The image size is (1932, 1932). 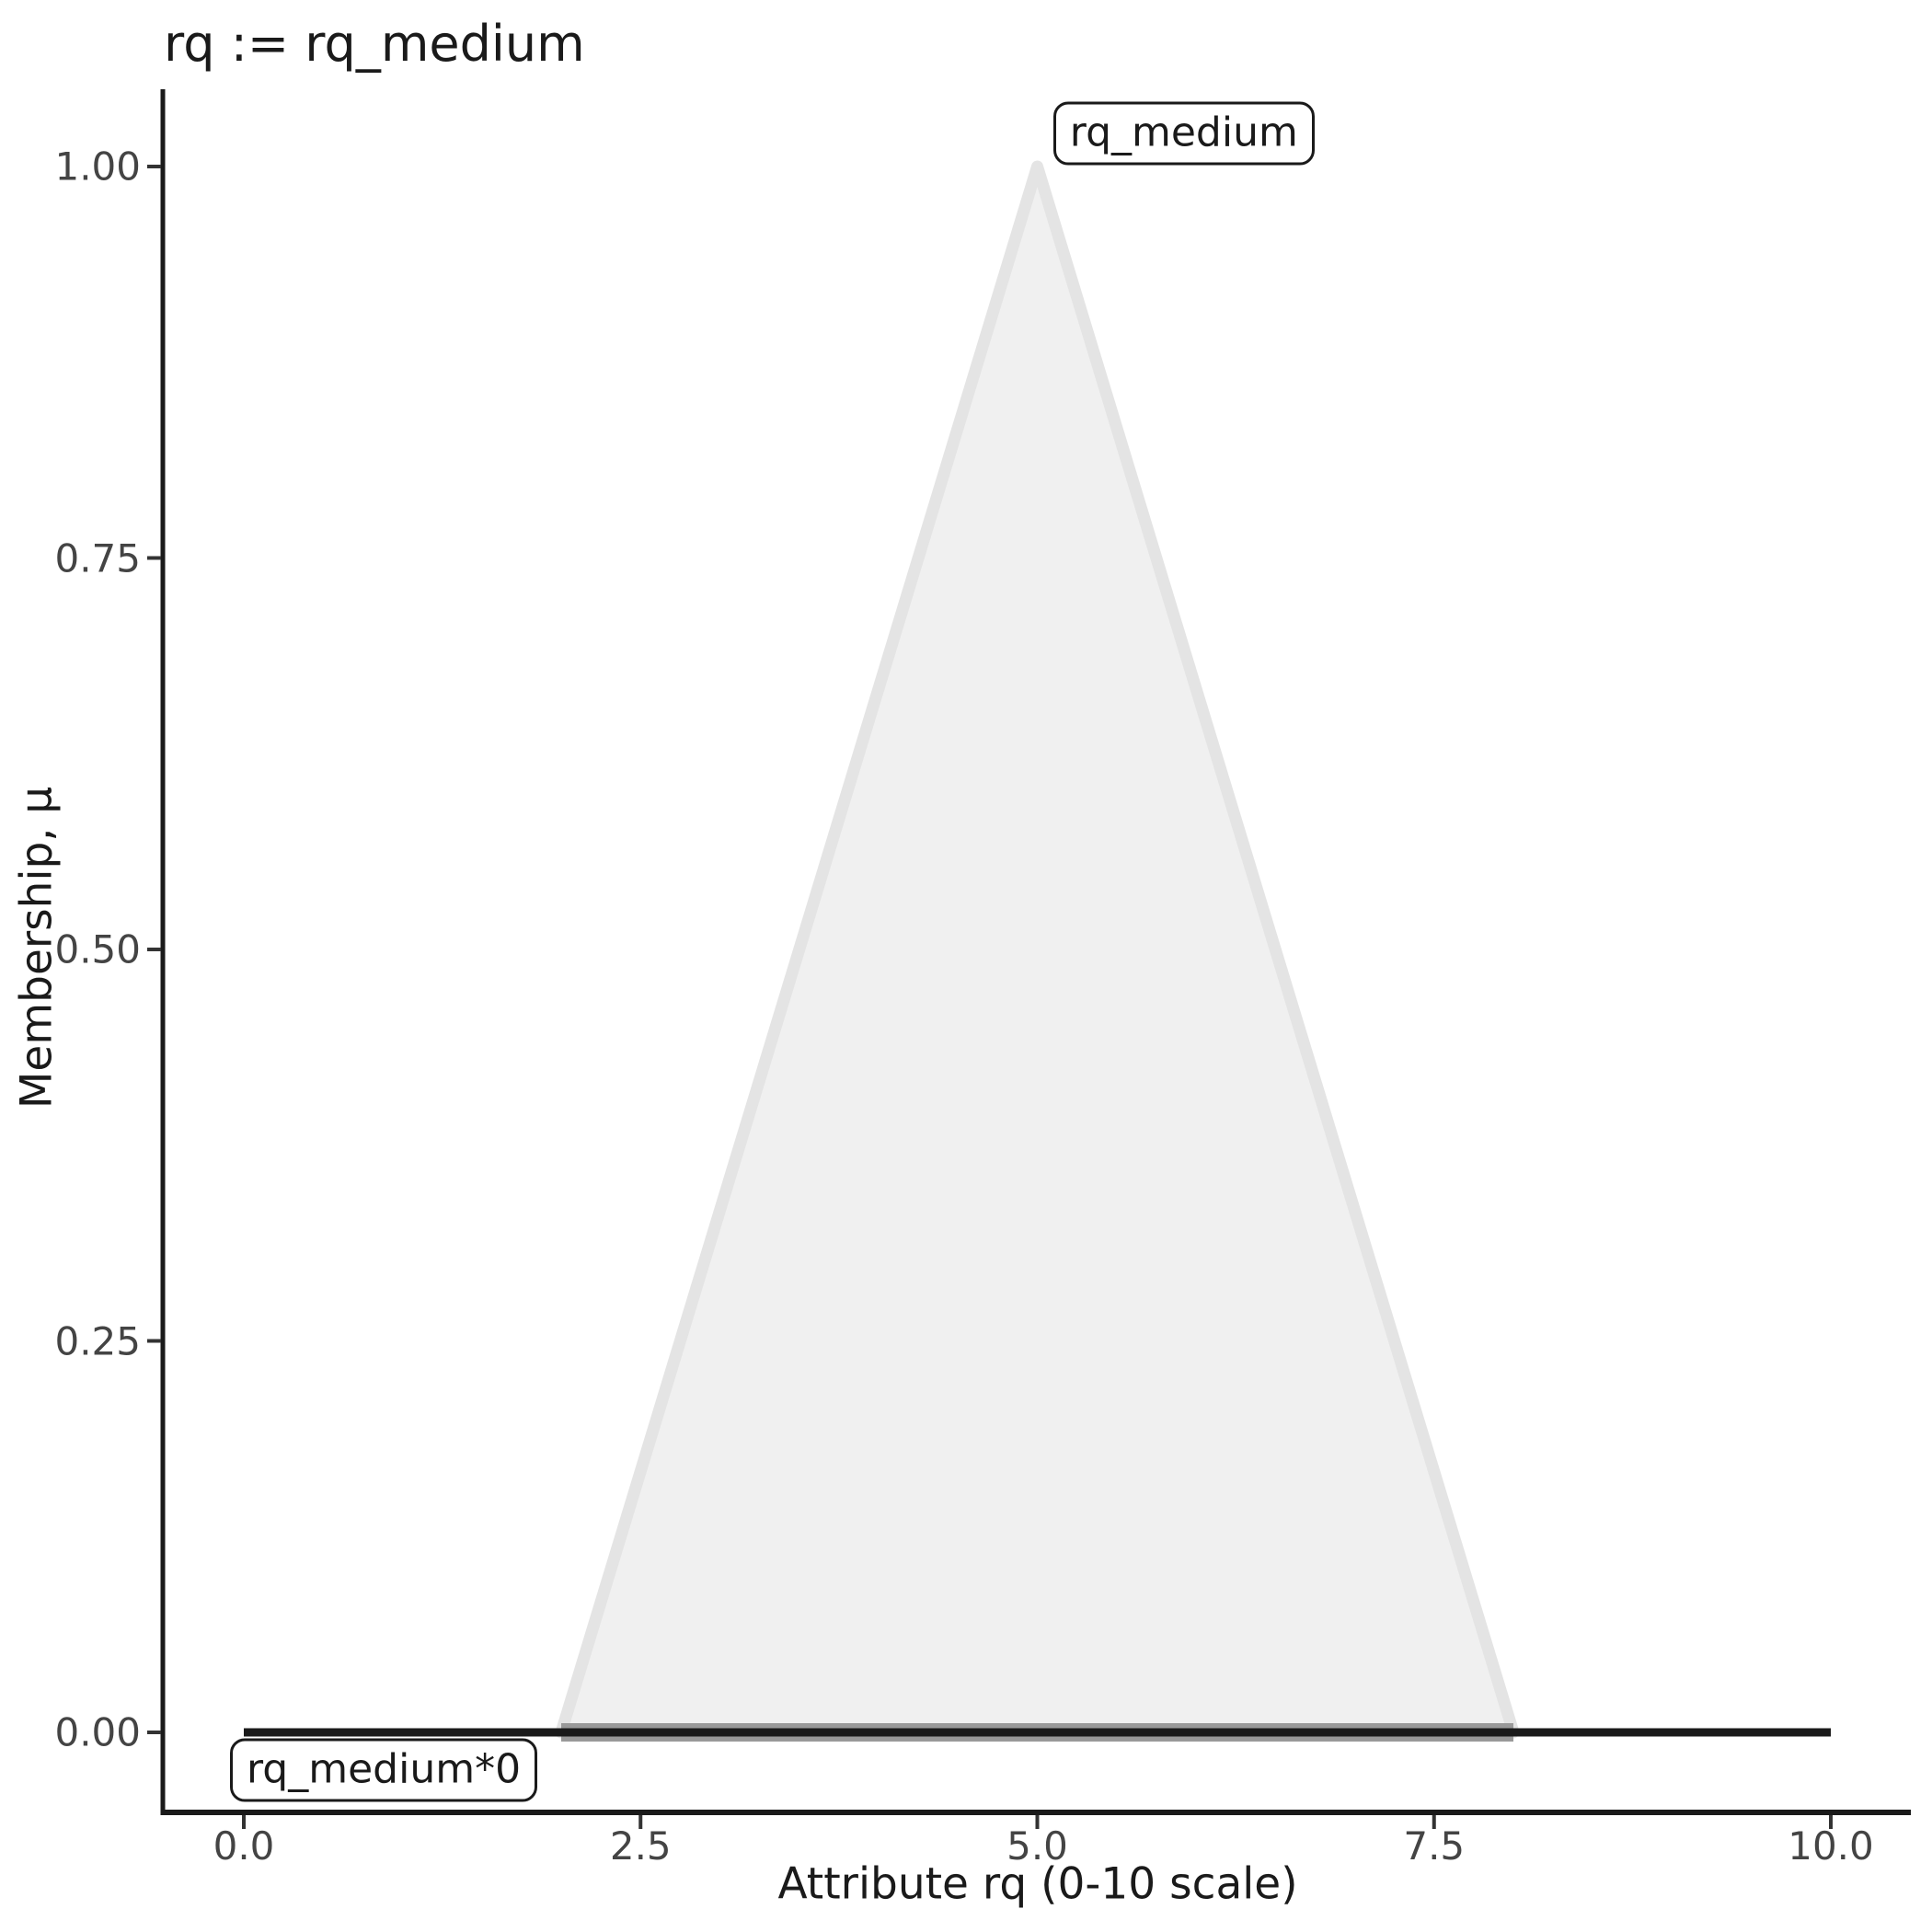 What do you see at coordinates (1037, 1884) in the screenshot?
I see `x-axis-title: Attribute rq (0-10 scale)` at bounding box center [1037, 1884].